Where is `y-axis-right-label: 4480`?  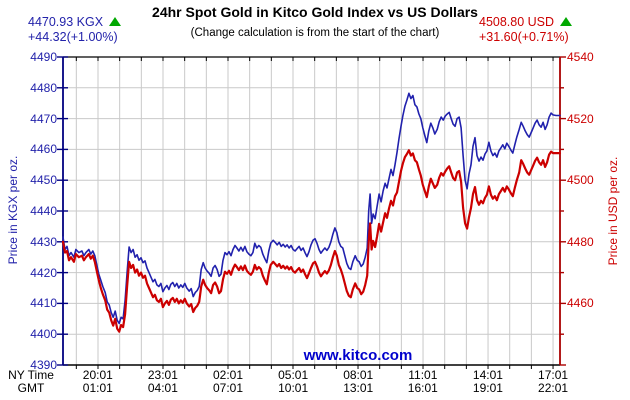 y-axis-right-label: 4480 is located at coordinates (580, 241).